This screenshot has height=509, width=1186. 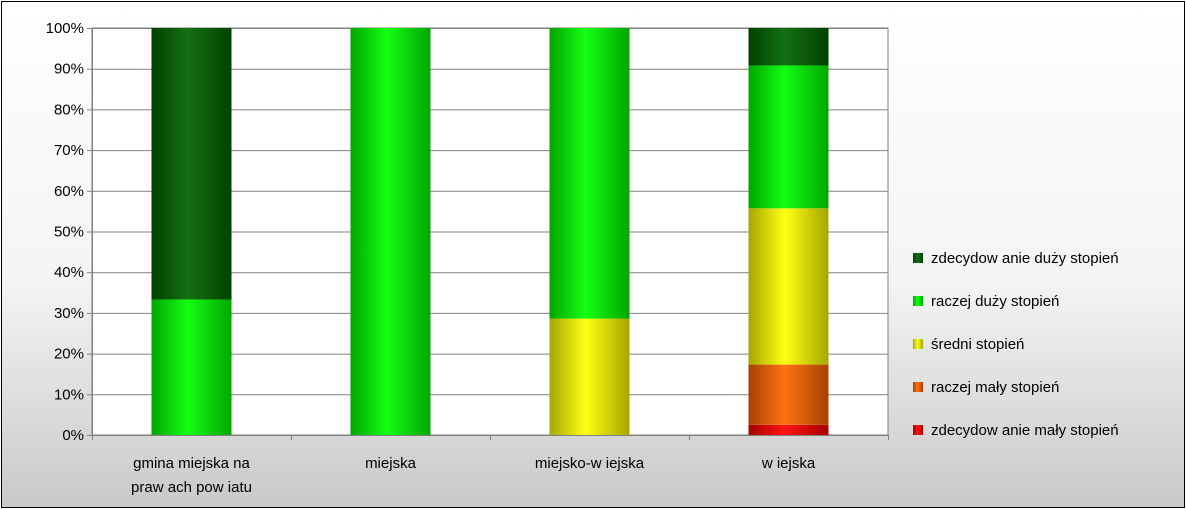 What do you see at coordinates (69, 232) in the screenshot?
I see `y-tick-label: 50%` at bounding box center [69, 232].